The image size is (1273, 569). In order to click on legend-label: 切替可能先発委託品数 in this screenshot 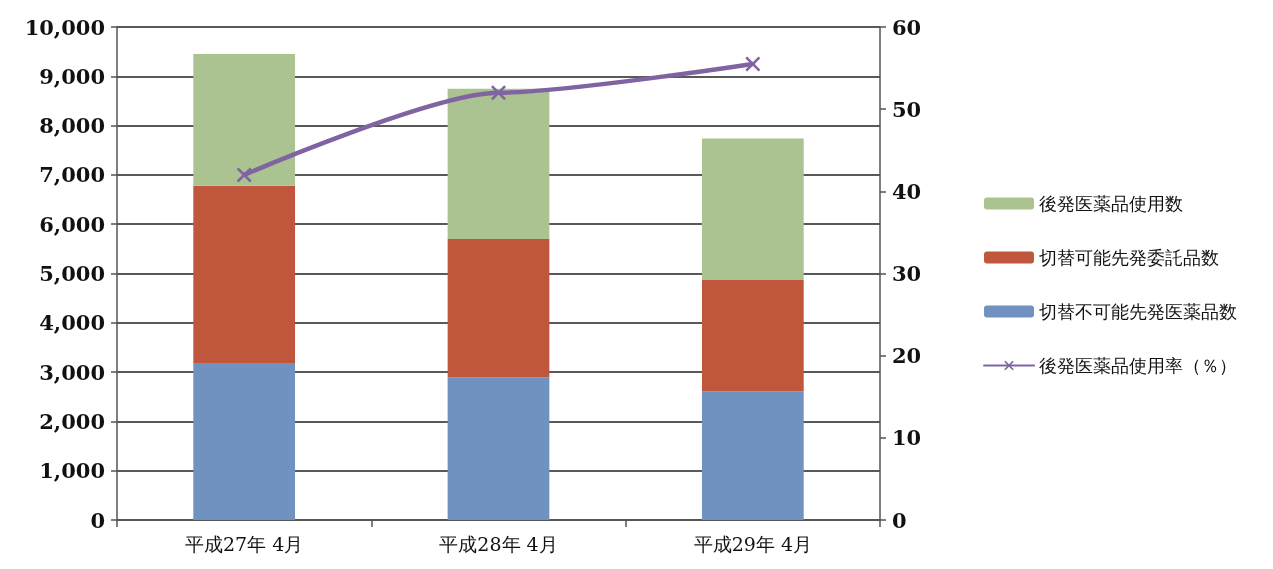, I will do `click(1129, 257)`.